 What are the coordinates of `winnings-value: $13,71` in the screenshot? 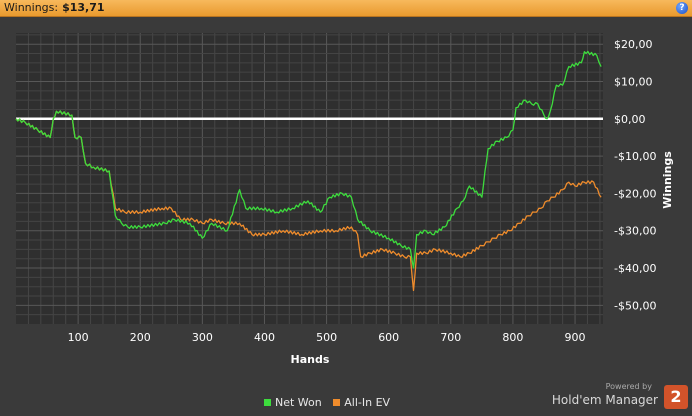 It's located at (83, 7).